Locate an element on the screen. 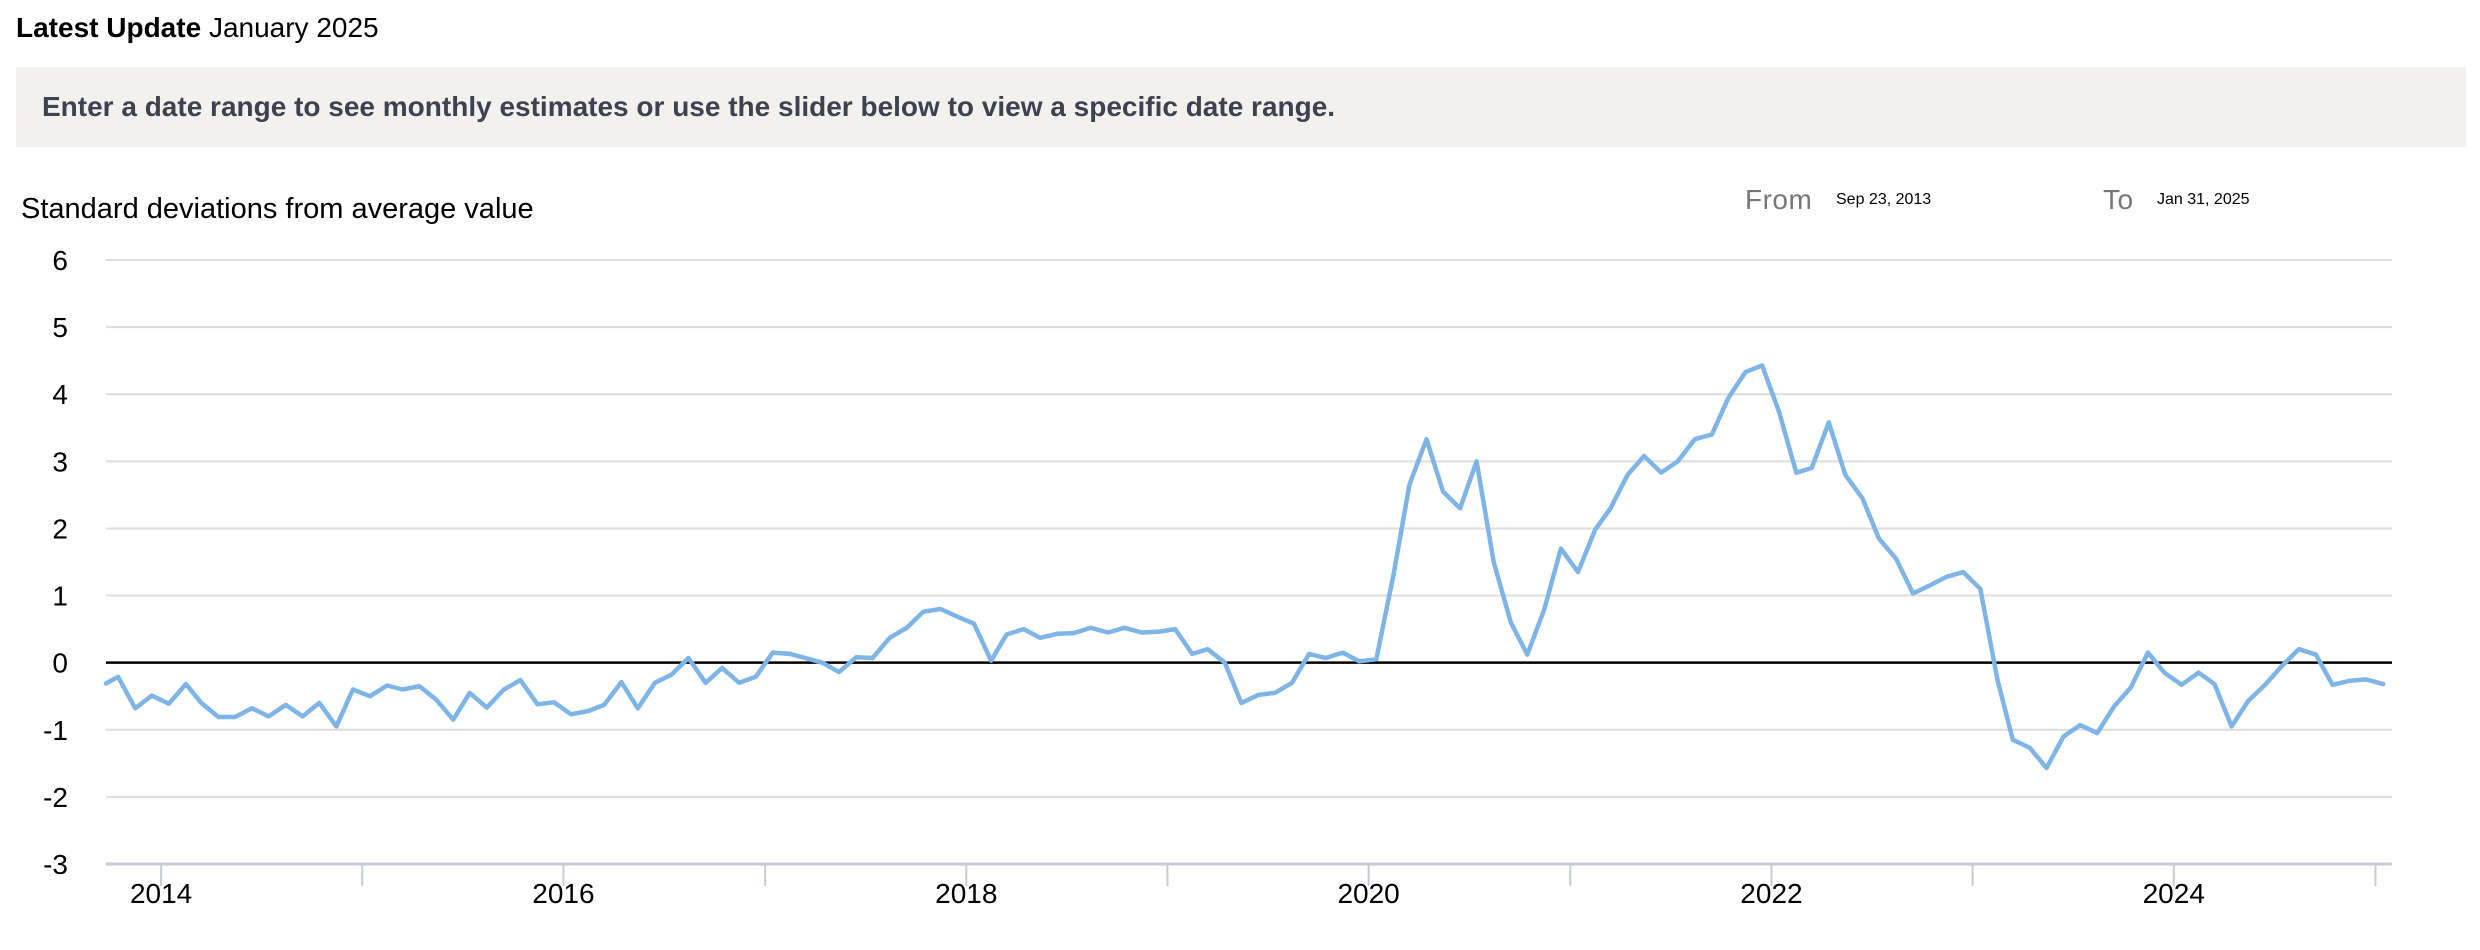 The image size is (2480, 950). from-date-input: Sep 23, 2013 is located at coordinates (1955, 200).